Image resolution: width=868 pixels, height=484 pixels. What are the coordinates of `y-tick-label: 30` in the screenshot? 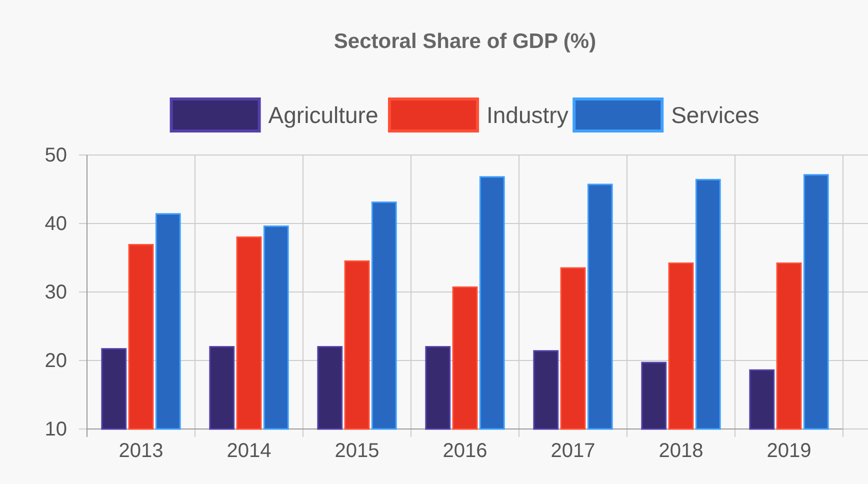 It's located at (55, 292).